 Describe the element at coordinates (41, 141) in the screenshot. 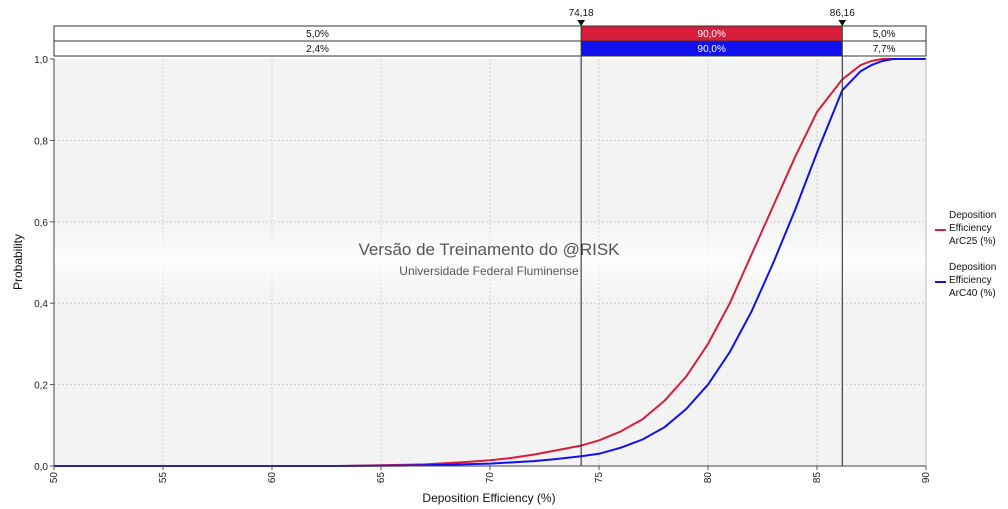

I see `y-tick-label: 0,8` at that location.